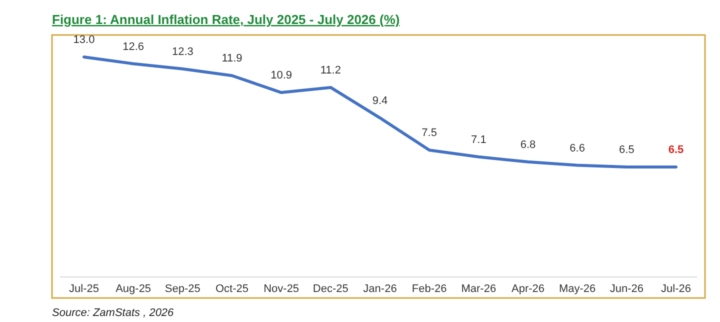  What do you see at coordinates (226, 19) in the screenshot?
I see `chart-title: Figure 1: Annual Inflation Rate, July 2025 - July 2026 (%)` at bounding box center [226, 19].